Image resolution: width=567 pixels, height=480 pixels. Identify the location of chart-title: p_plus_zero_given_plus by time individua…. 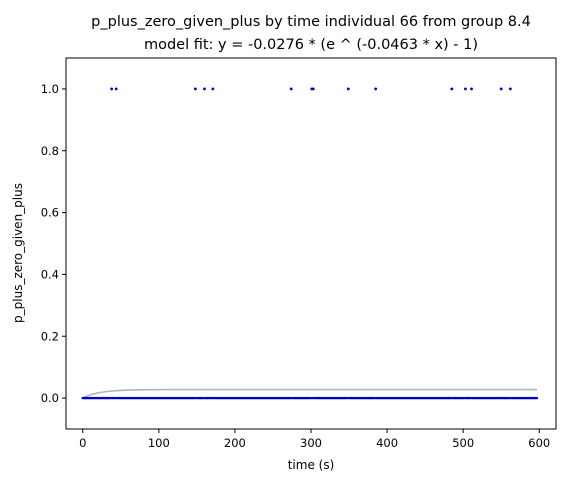
(311, 22).